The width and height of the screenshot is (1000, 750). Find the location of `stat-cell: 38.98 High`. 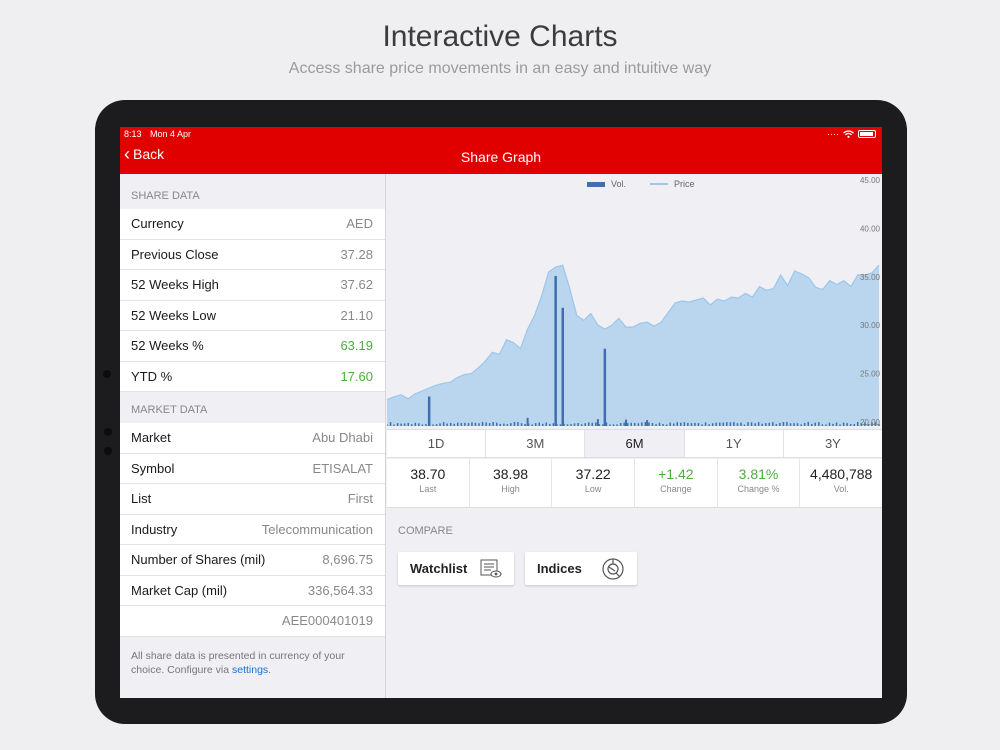

stat-cell: 38.98 High is located at coordinates (511, 483).